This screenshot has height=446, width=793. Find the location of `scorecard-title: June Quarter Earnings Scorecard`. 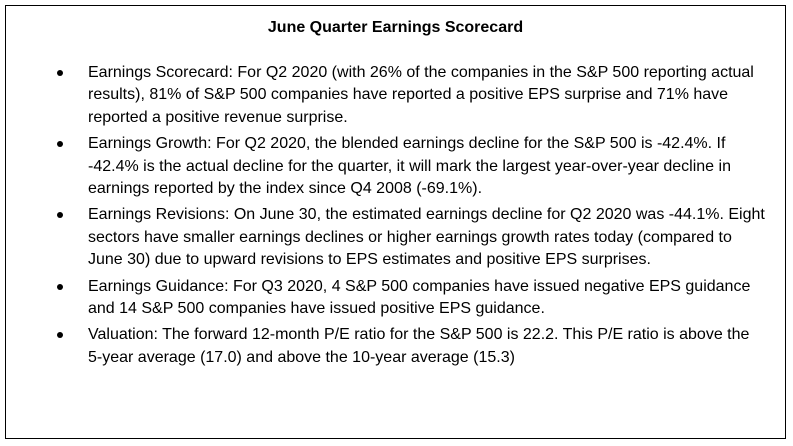

scorecard-title: June Quarter Earnings Scorecard is located at coordinates (395, 27).